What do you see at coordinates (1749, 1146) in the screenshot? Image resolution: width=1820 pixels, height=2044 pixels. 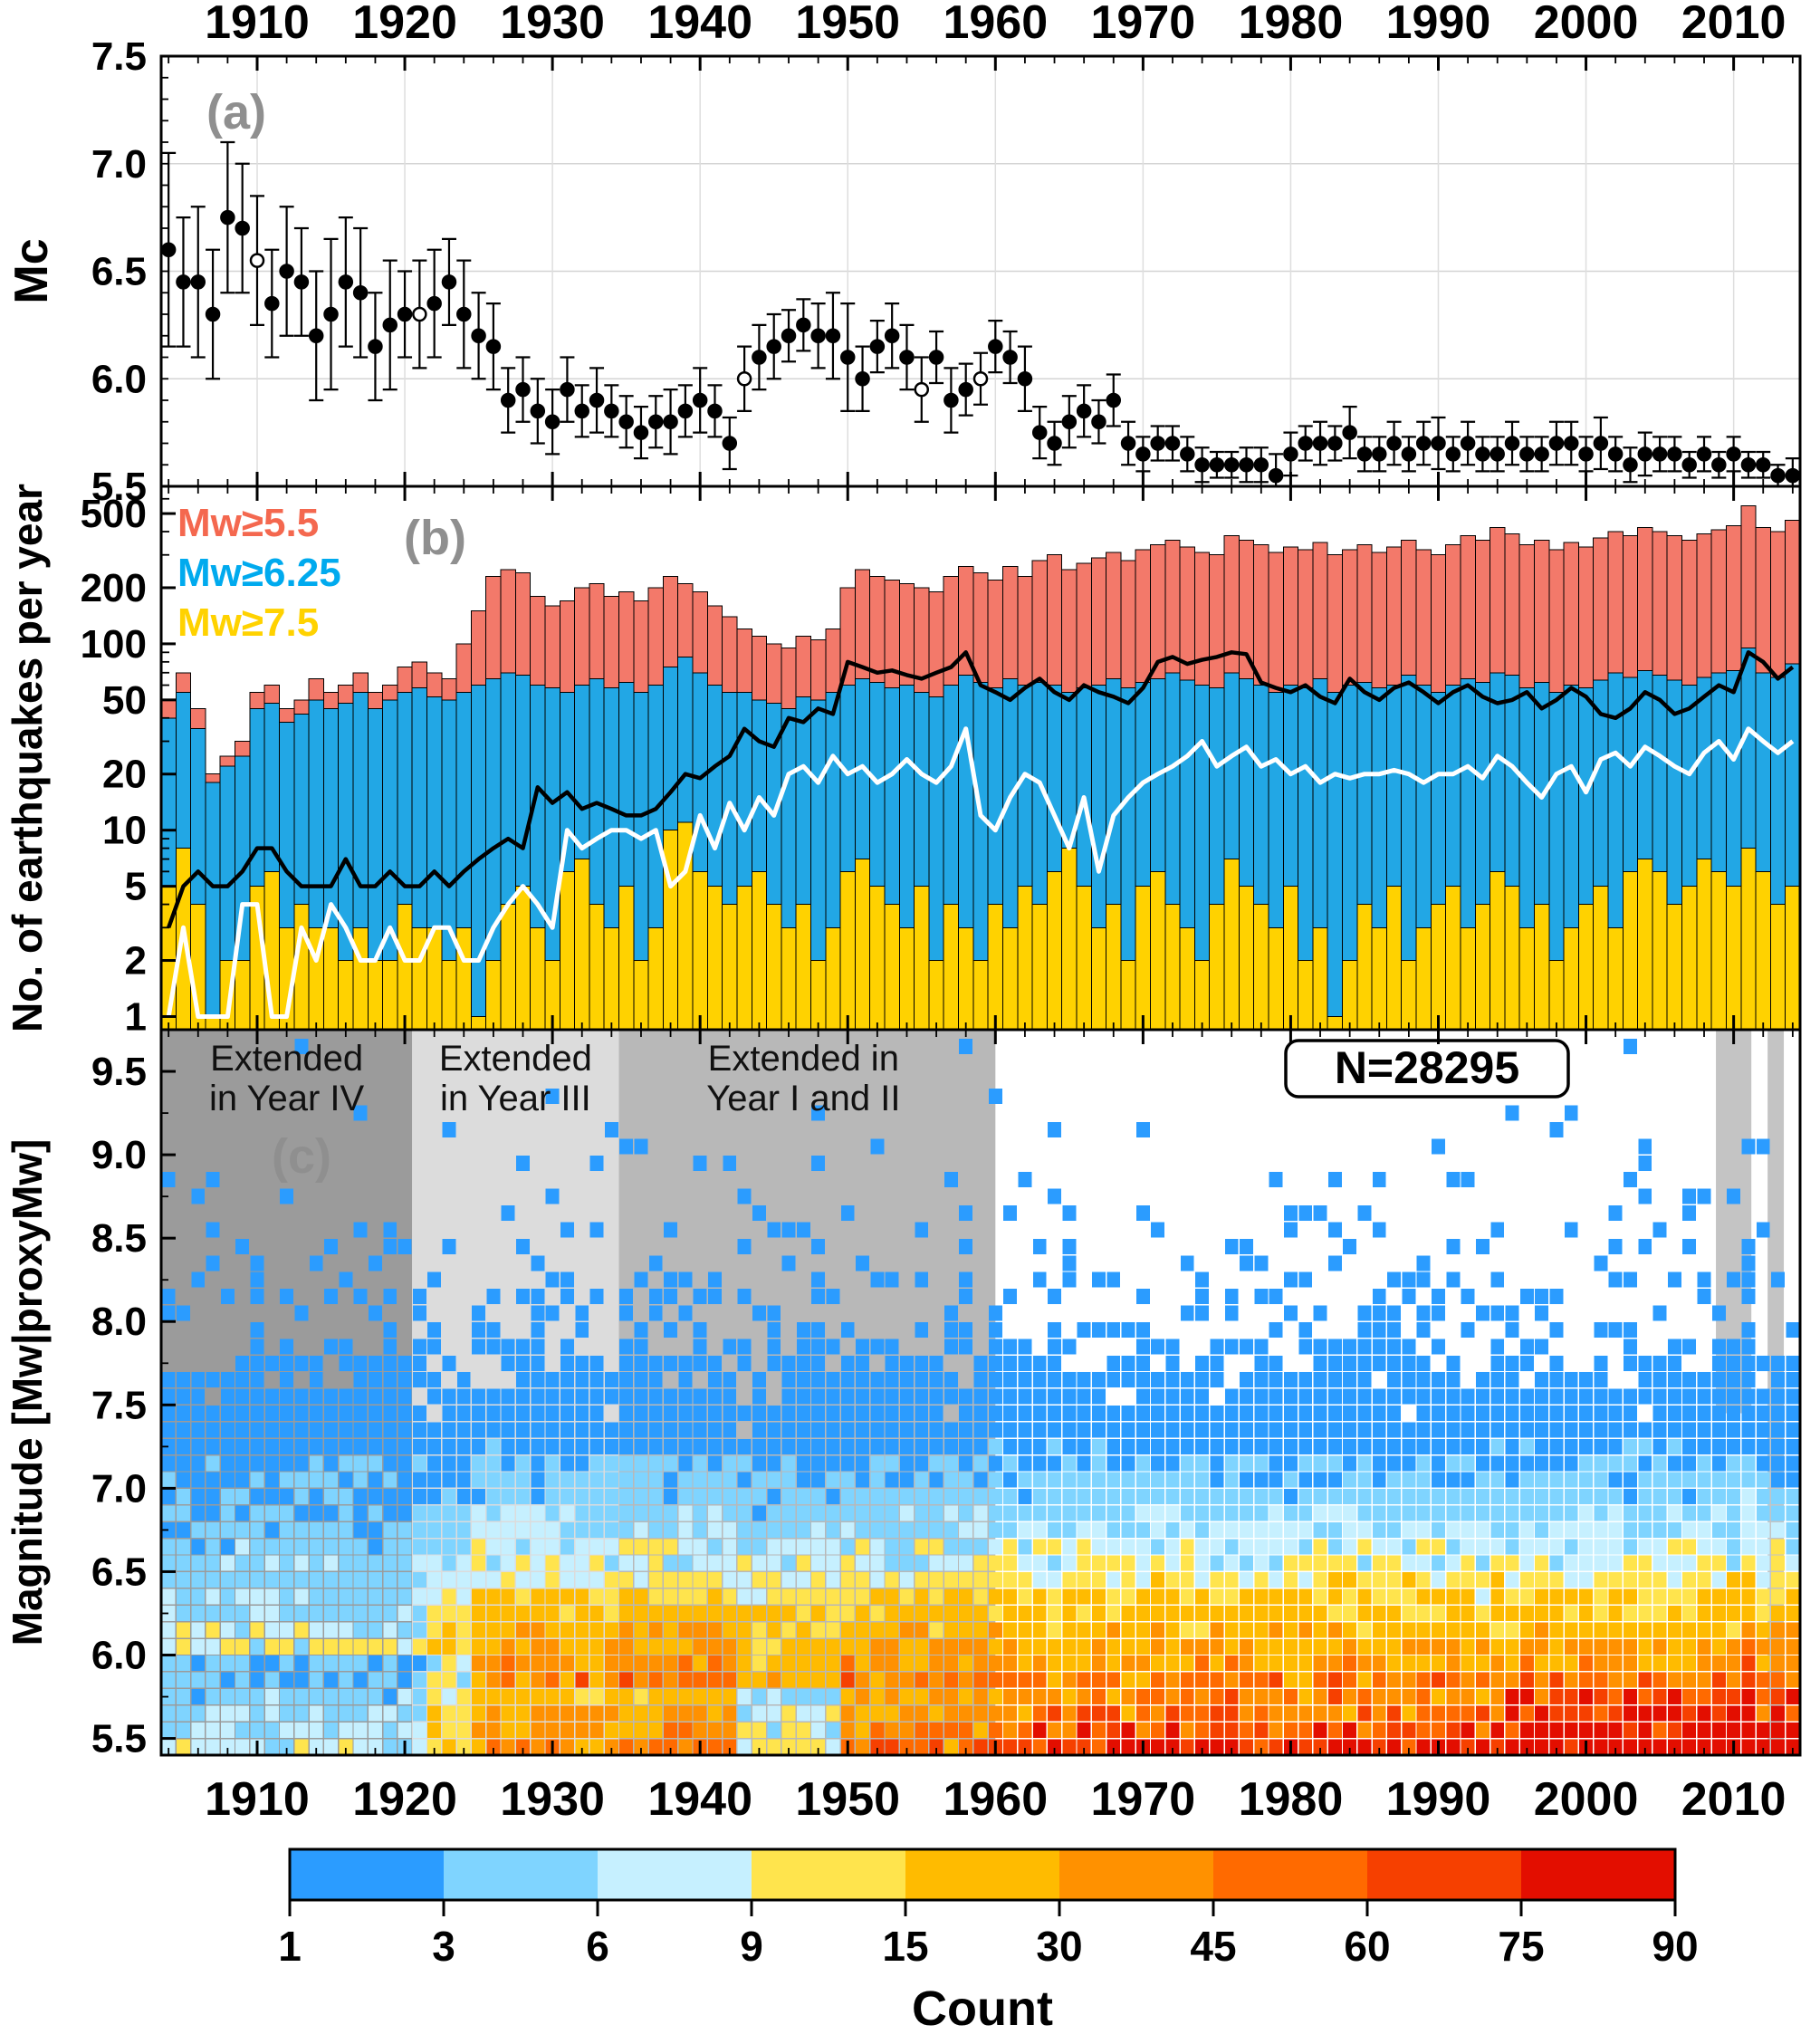 I see `notable-event-cell` at bounding box center [1749, 1146].